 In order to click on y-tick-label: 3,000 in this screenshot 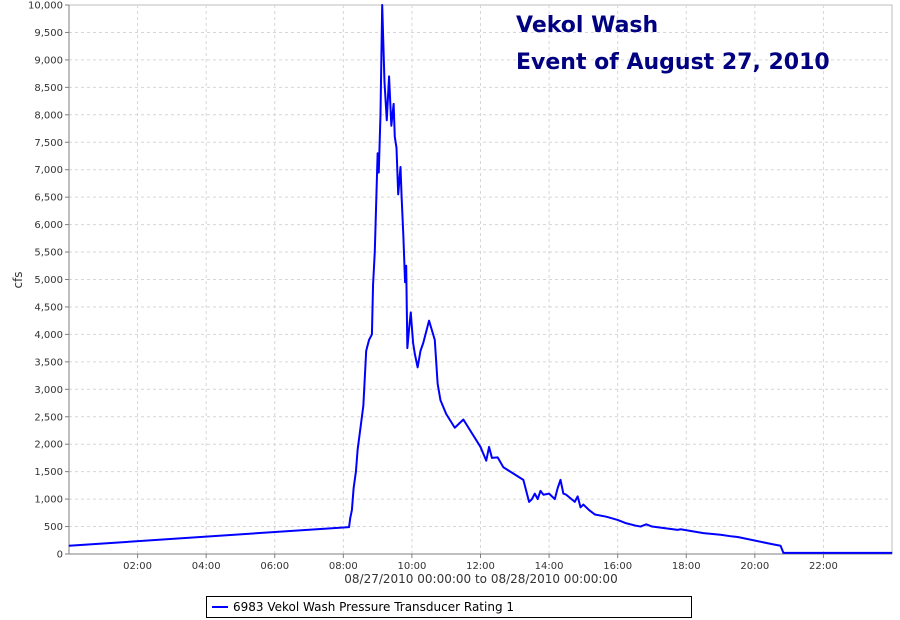, I will do `click(48, 390)`.